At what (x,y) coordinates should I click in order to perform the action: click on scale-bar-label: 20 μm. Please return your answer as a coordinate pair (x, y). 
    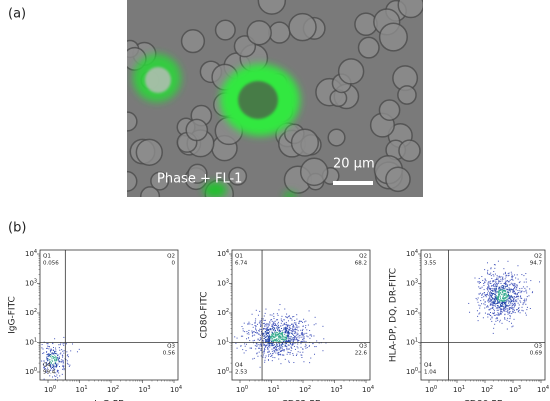
    Looking at the image, I should click on (354, 164).